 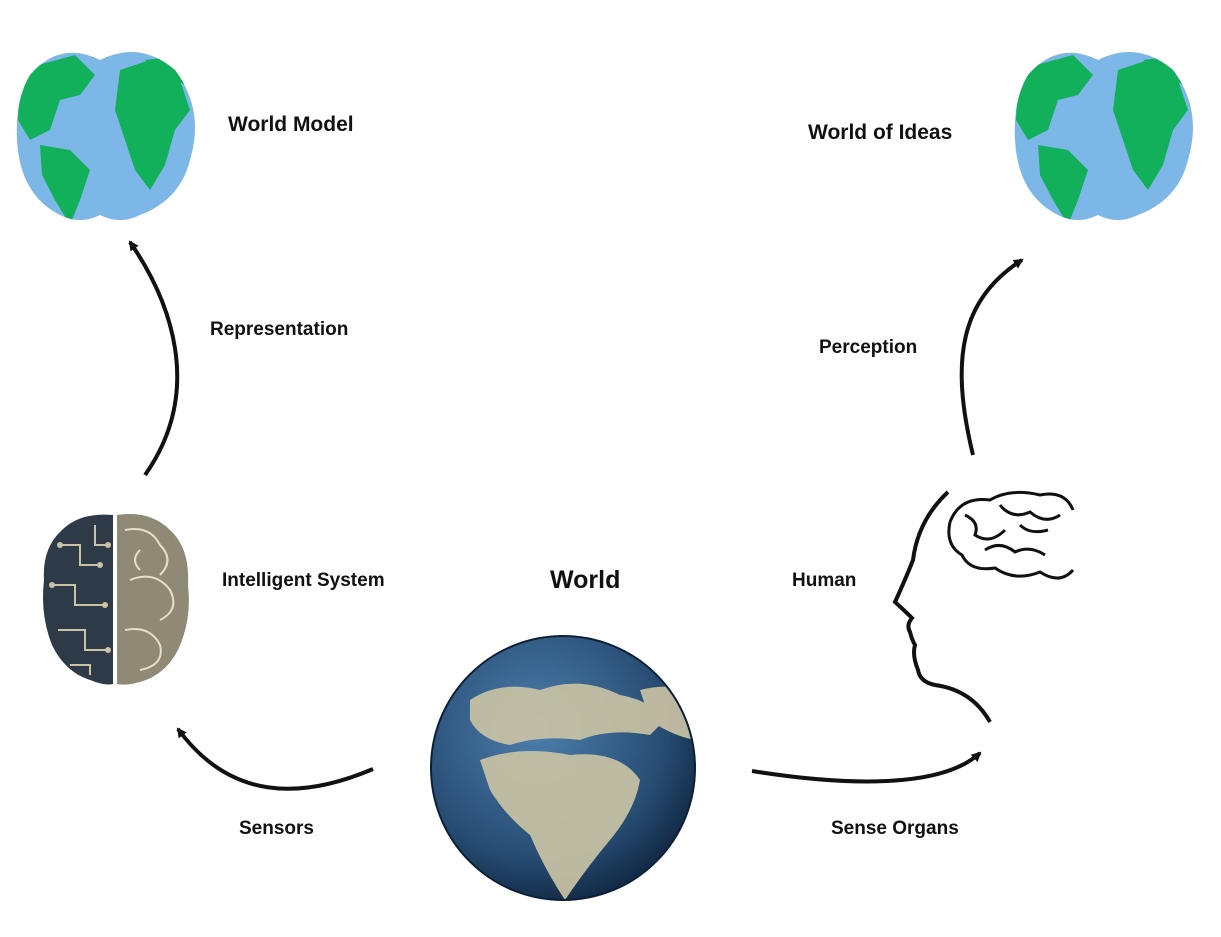 I want to click on world-of-ideas-label: World of Ideas, so click(x=880, y=132).